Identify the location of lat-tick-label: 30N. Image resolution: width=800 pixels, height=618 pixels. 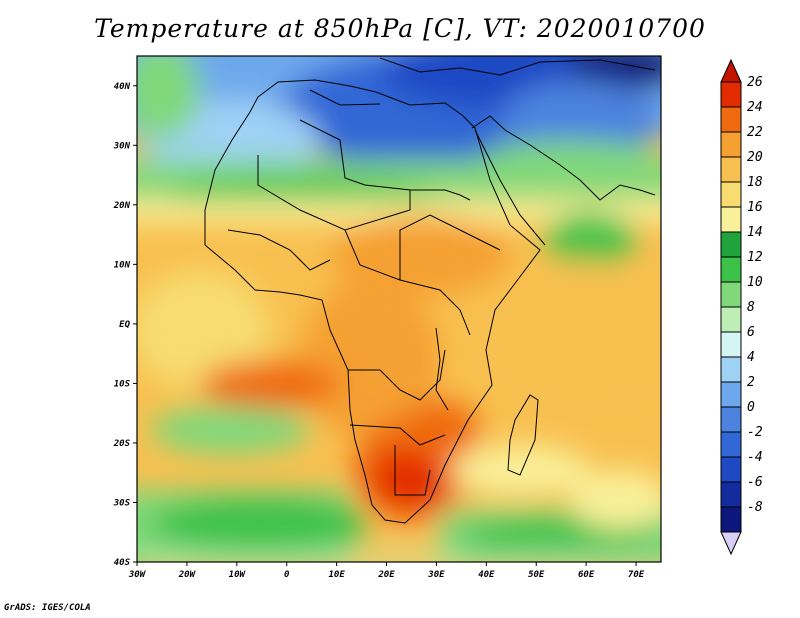
(122, 146).